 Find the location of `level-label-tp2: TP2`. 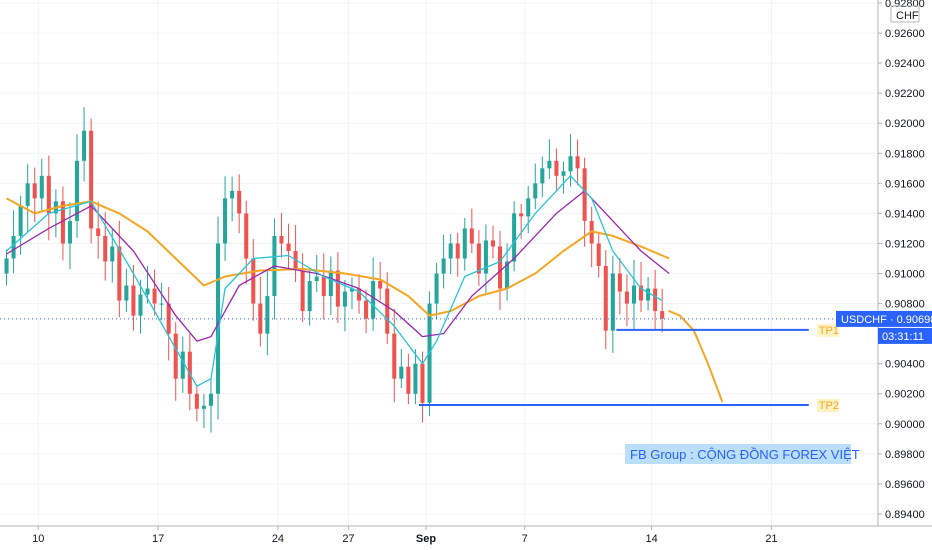

level-label-tp2: TP2 is located at coordinates (829, 406).